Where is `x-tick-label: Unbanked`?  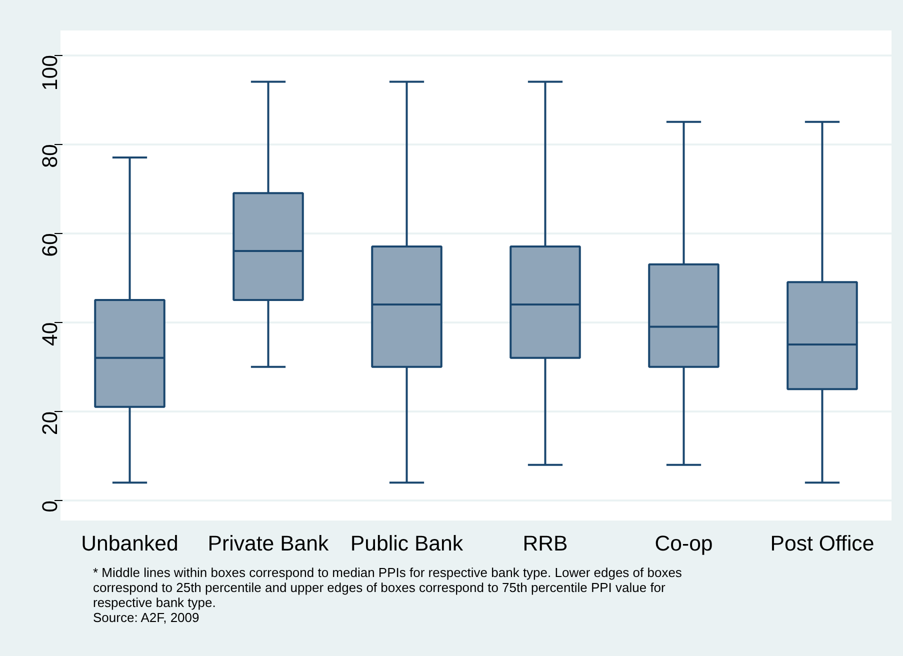 x-tick-label: Unbanked is located at coordinates (129, 544).